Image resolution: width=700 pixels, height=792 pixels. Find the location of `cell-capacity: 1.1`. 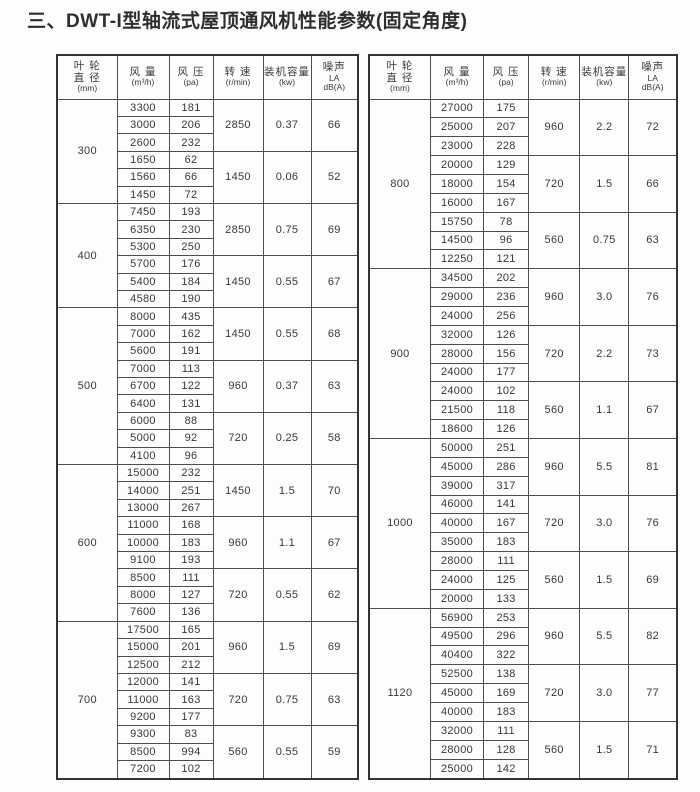

cell-capacity: 1.1 is located at coordinates (287, 543).